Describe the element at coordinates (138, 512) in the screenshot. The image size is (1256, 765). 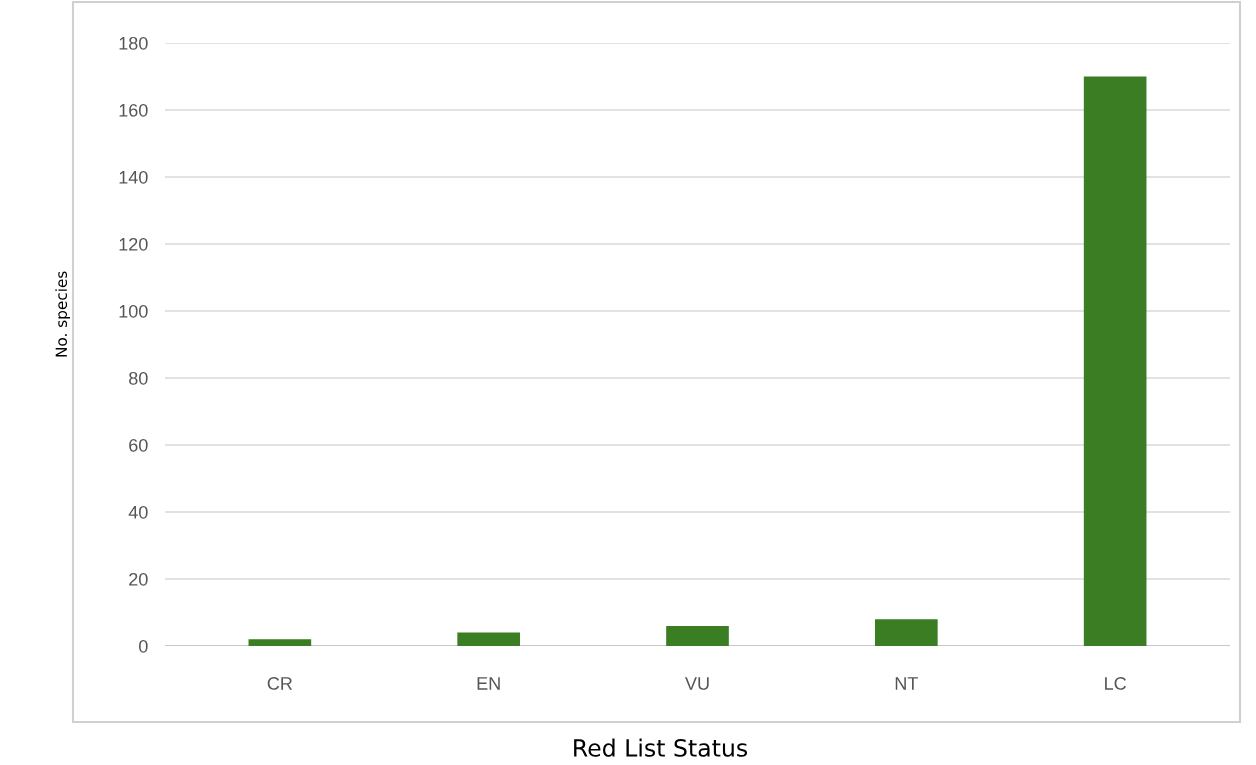
I see `y-tick-label: 40` at that location.